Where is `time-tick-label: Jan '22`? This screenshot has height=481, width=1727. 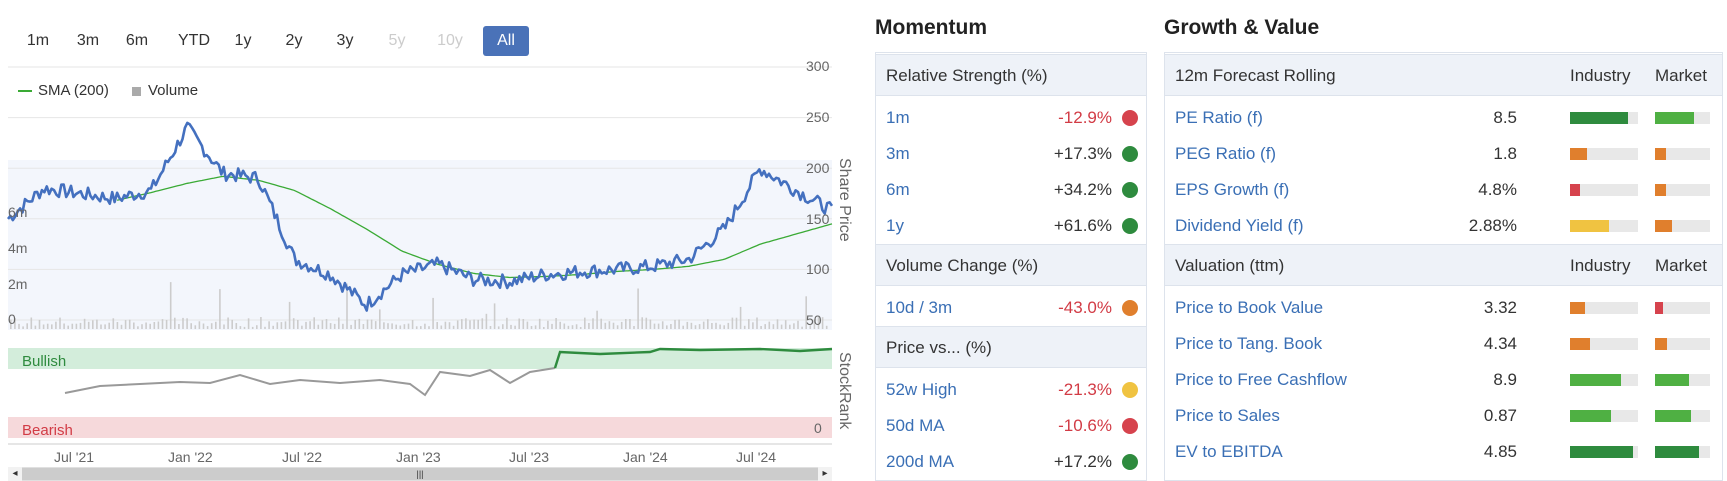 time-tick-label: Jan '22 is located at coordinates (190, 457).